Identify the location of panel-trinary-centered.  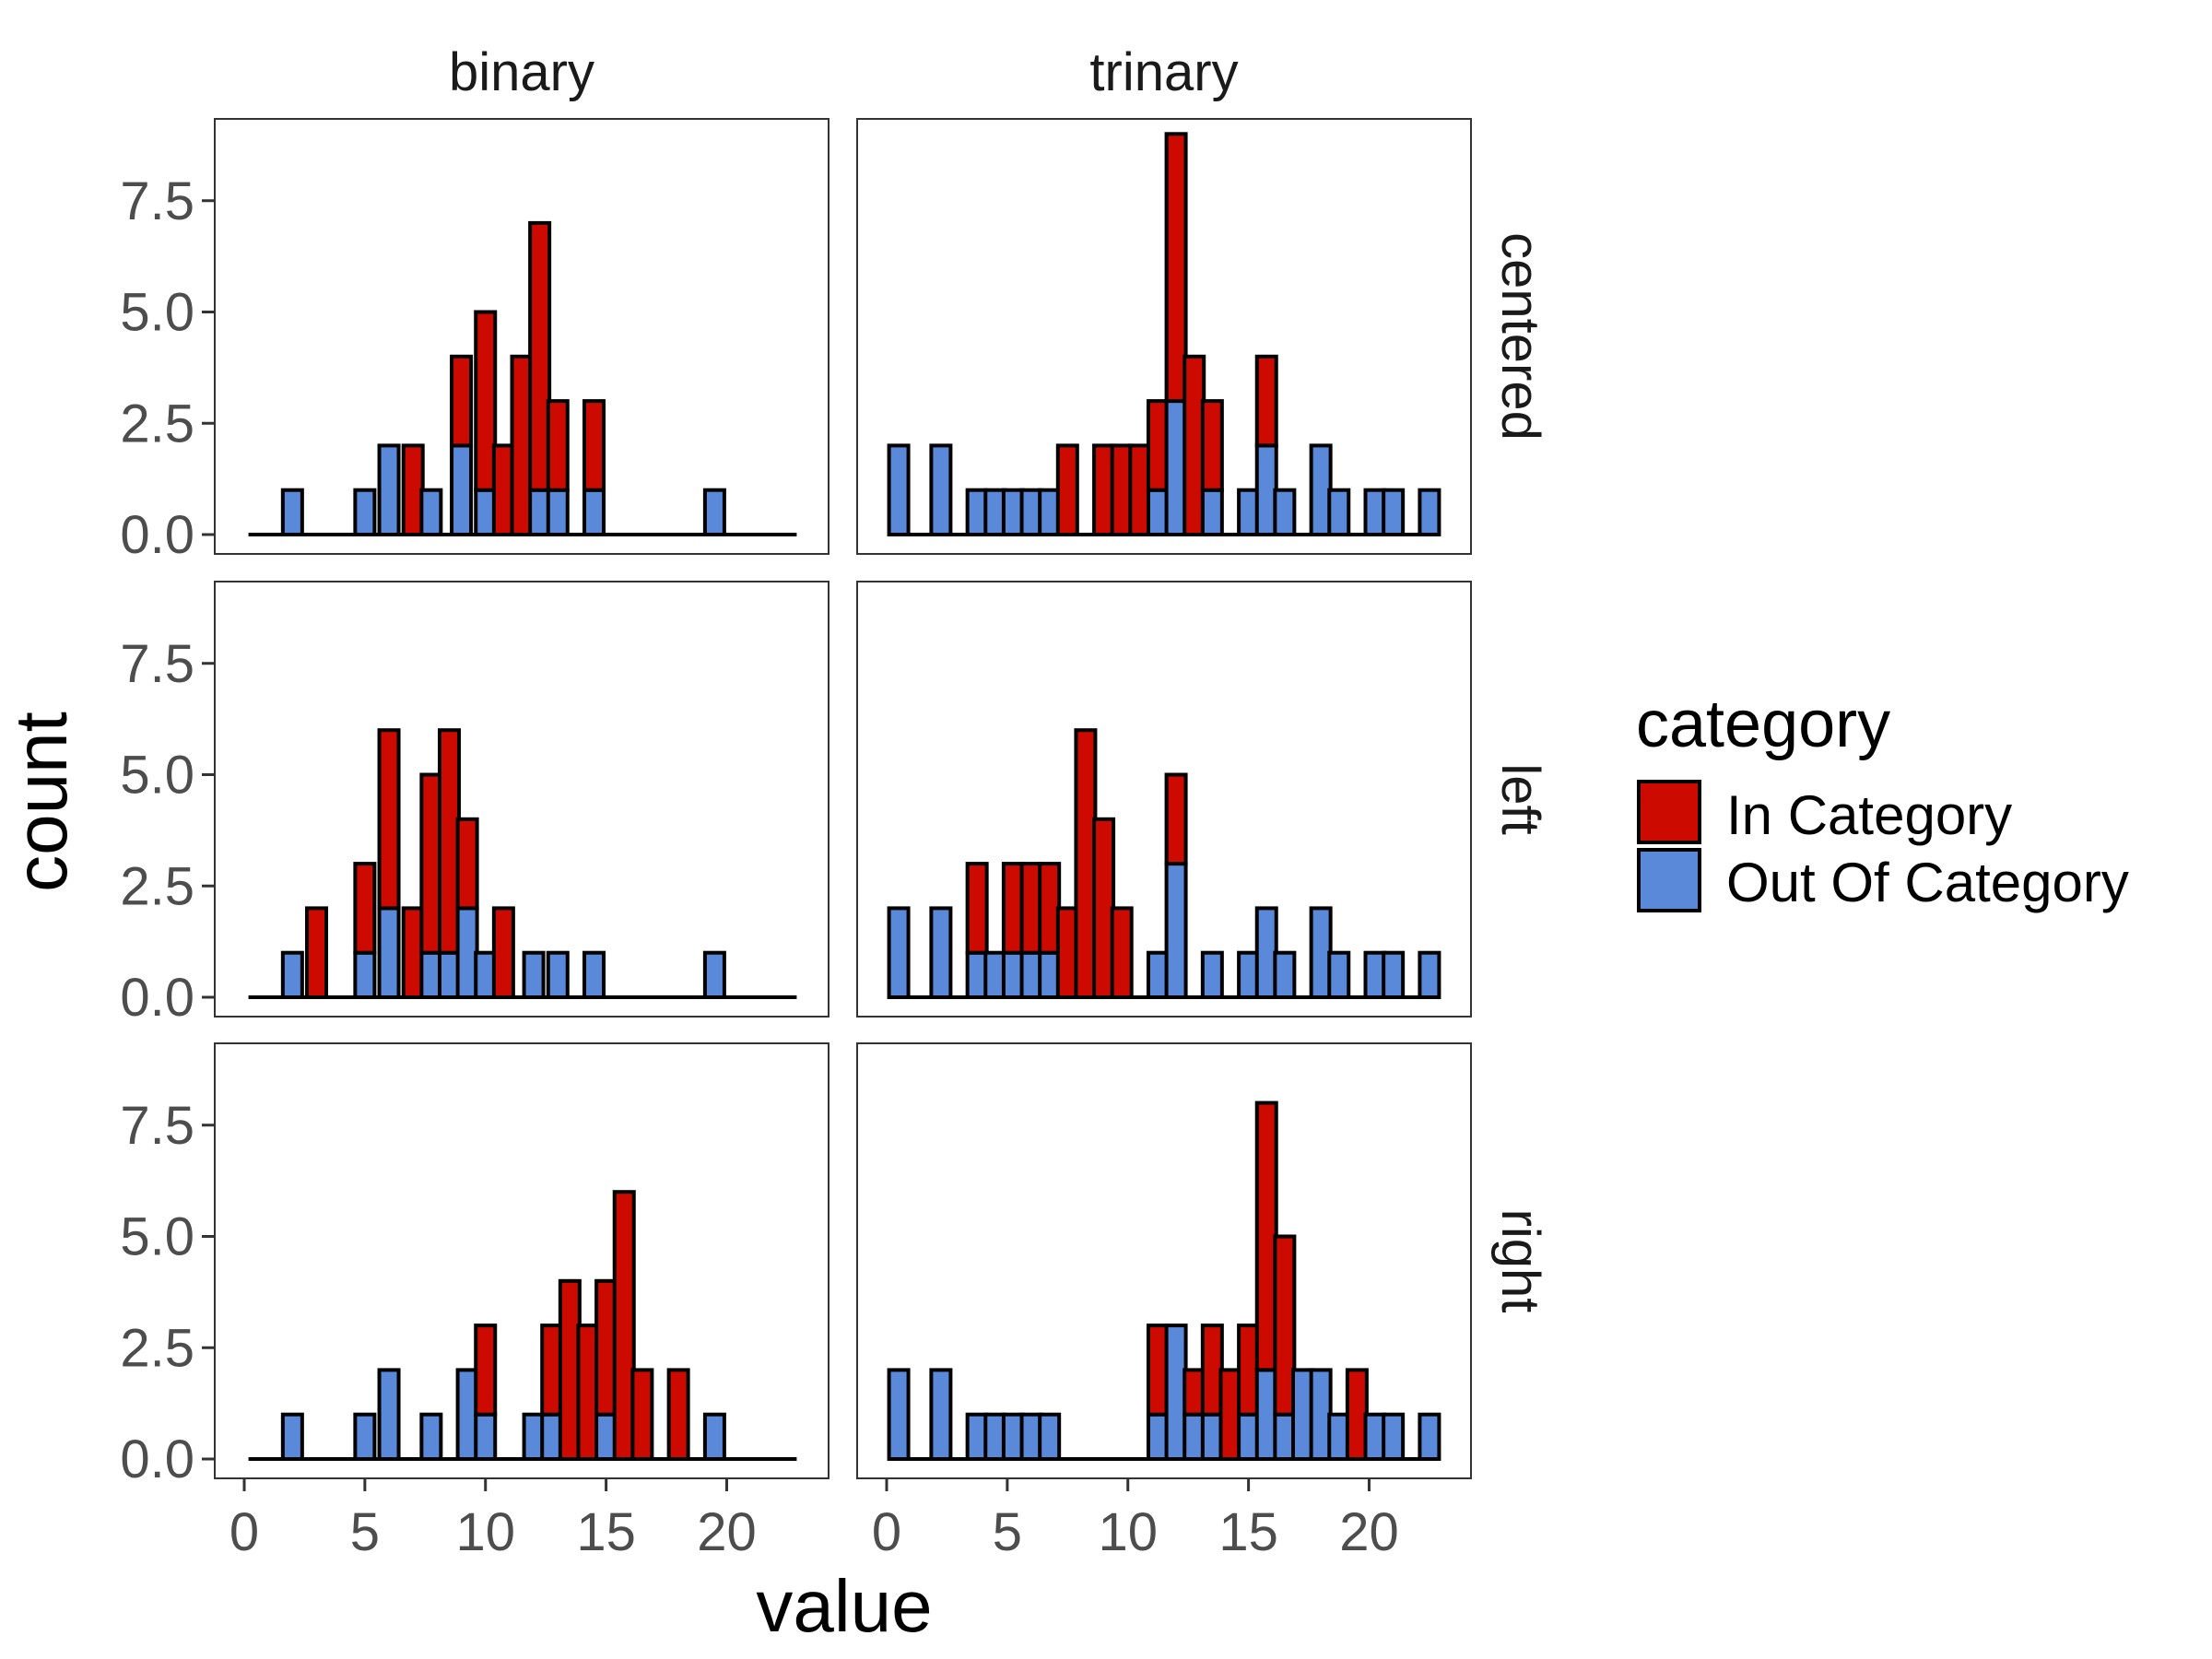
(1164, 336).